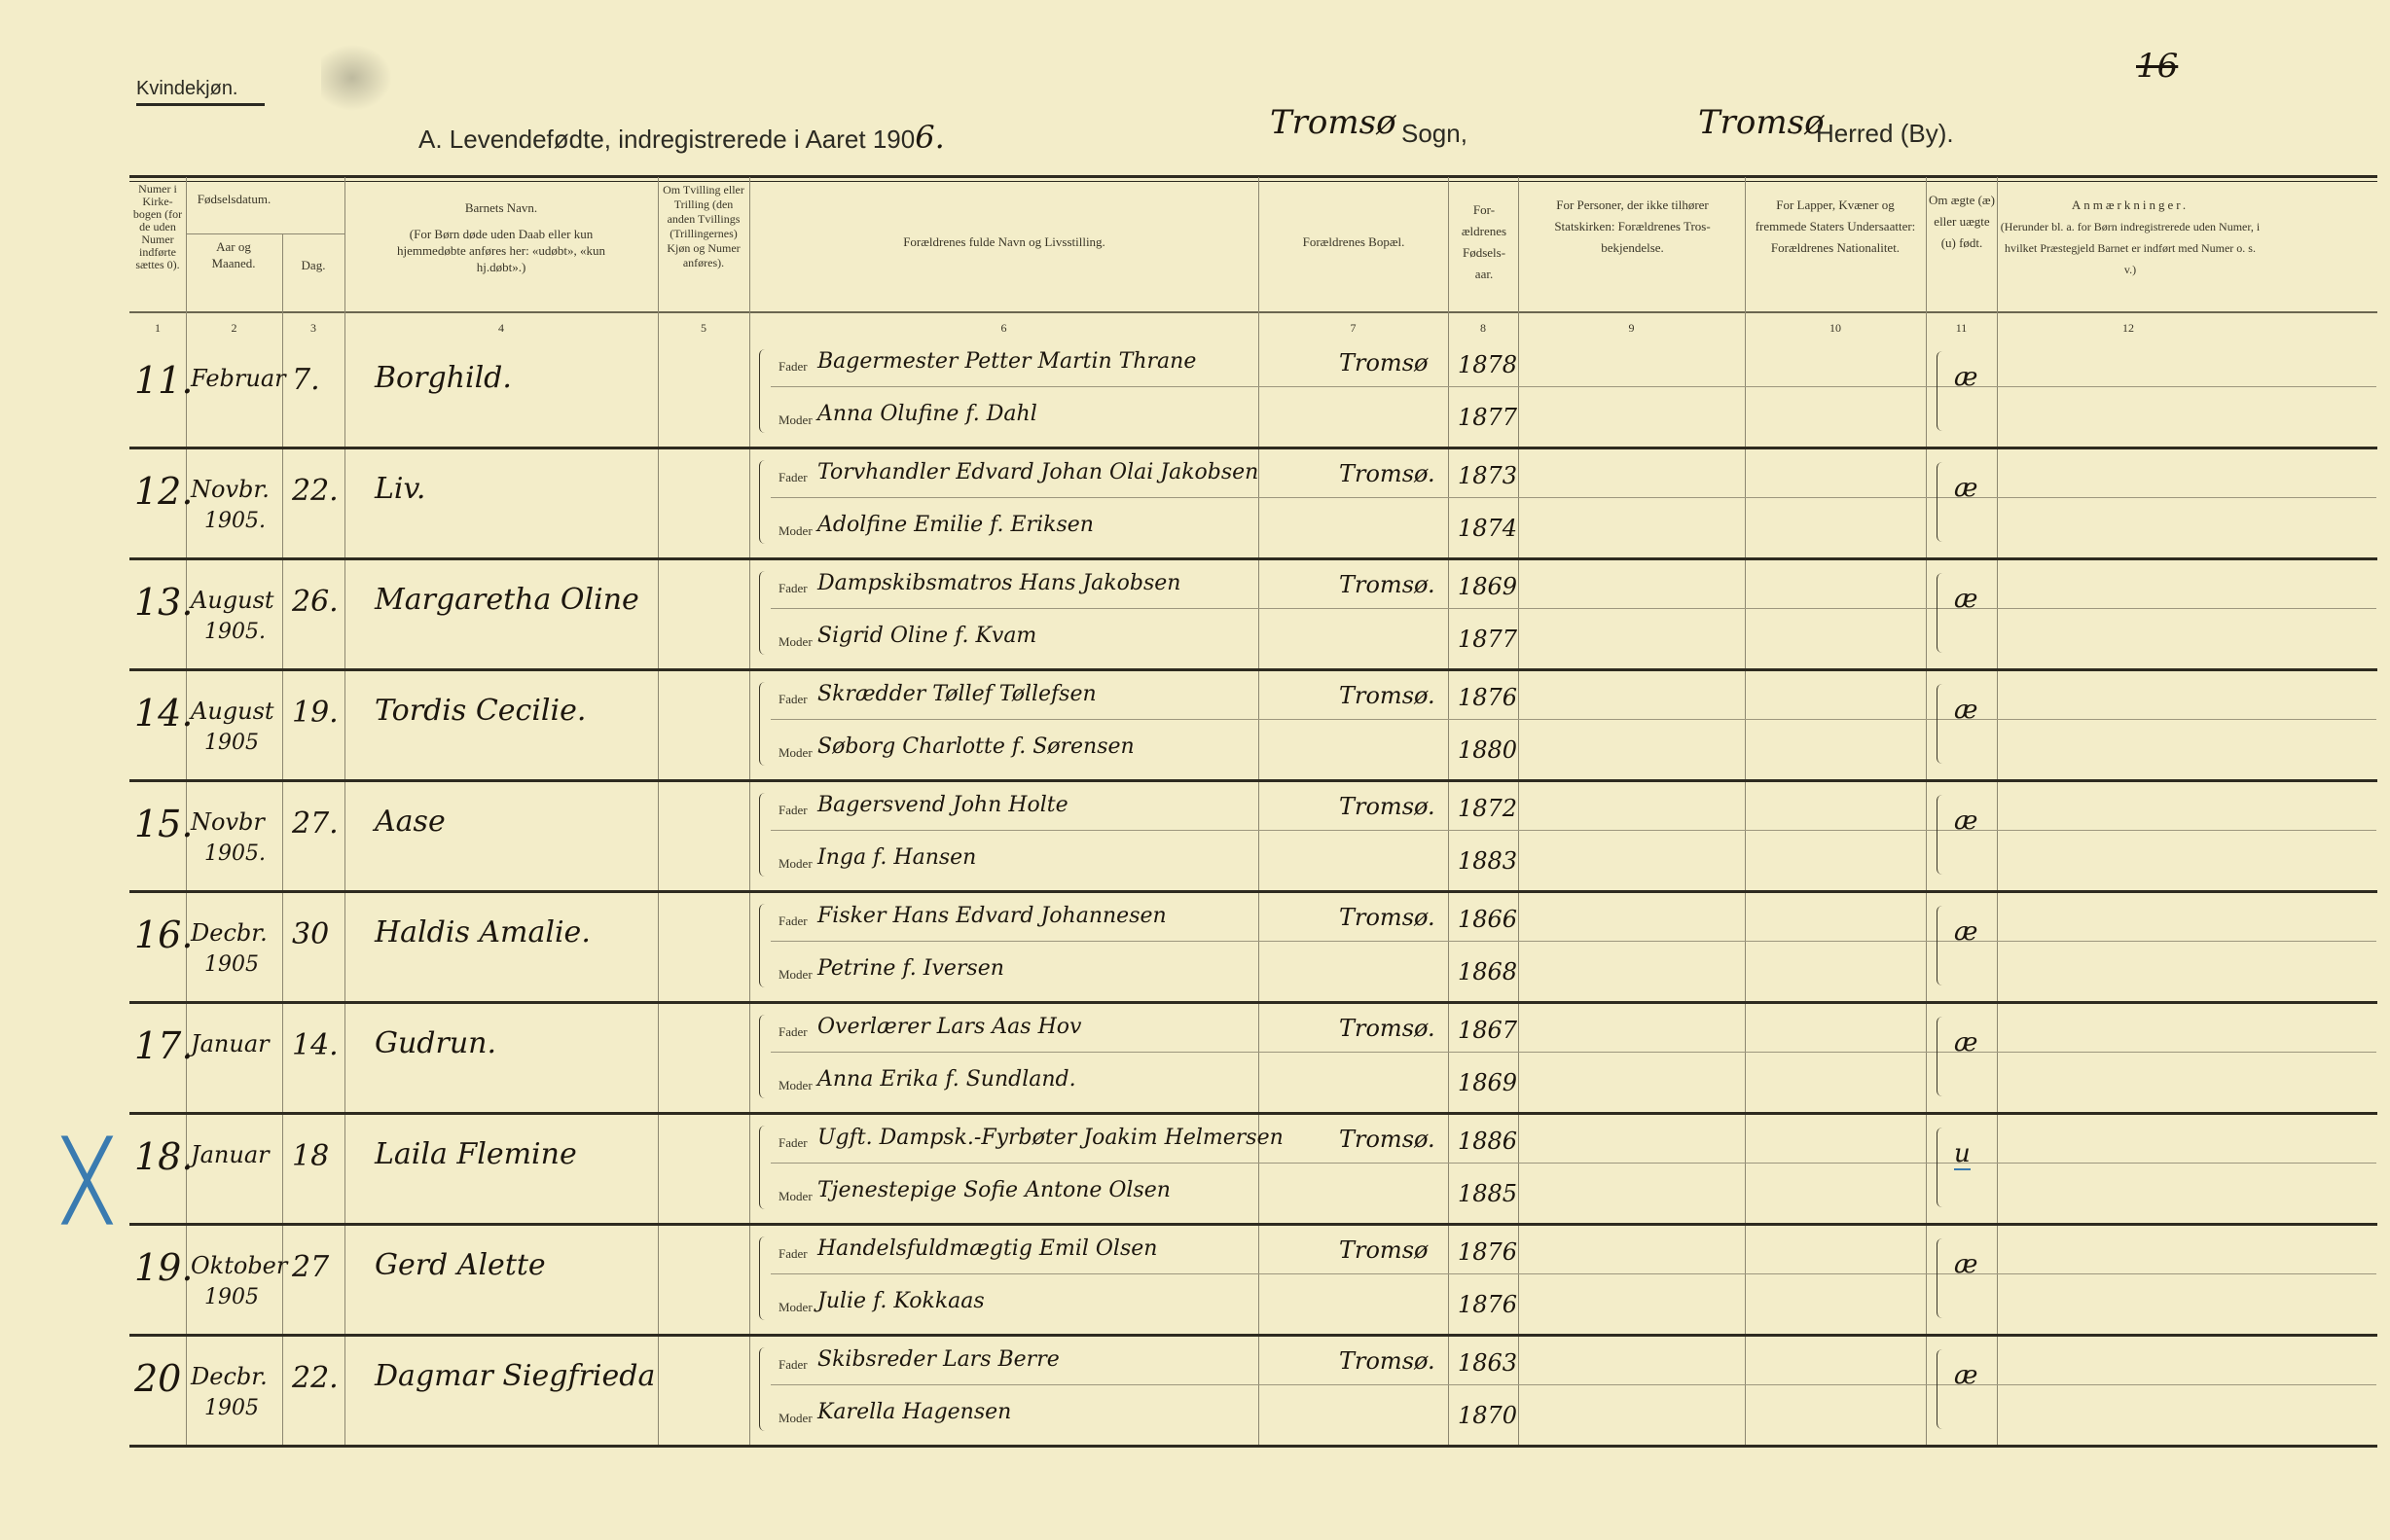  Describe the element at coordinates (901, 1301) in the screenshot. I see `mother-name: Julie f. Kokkaas` at that location.